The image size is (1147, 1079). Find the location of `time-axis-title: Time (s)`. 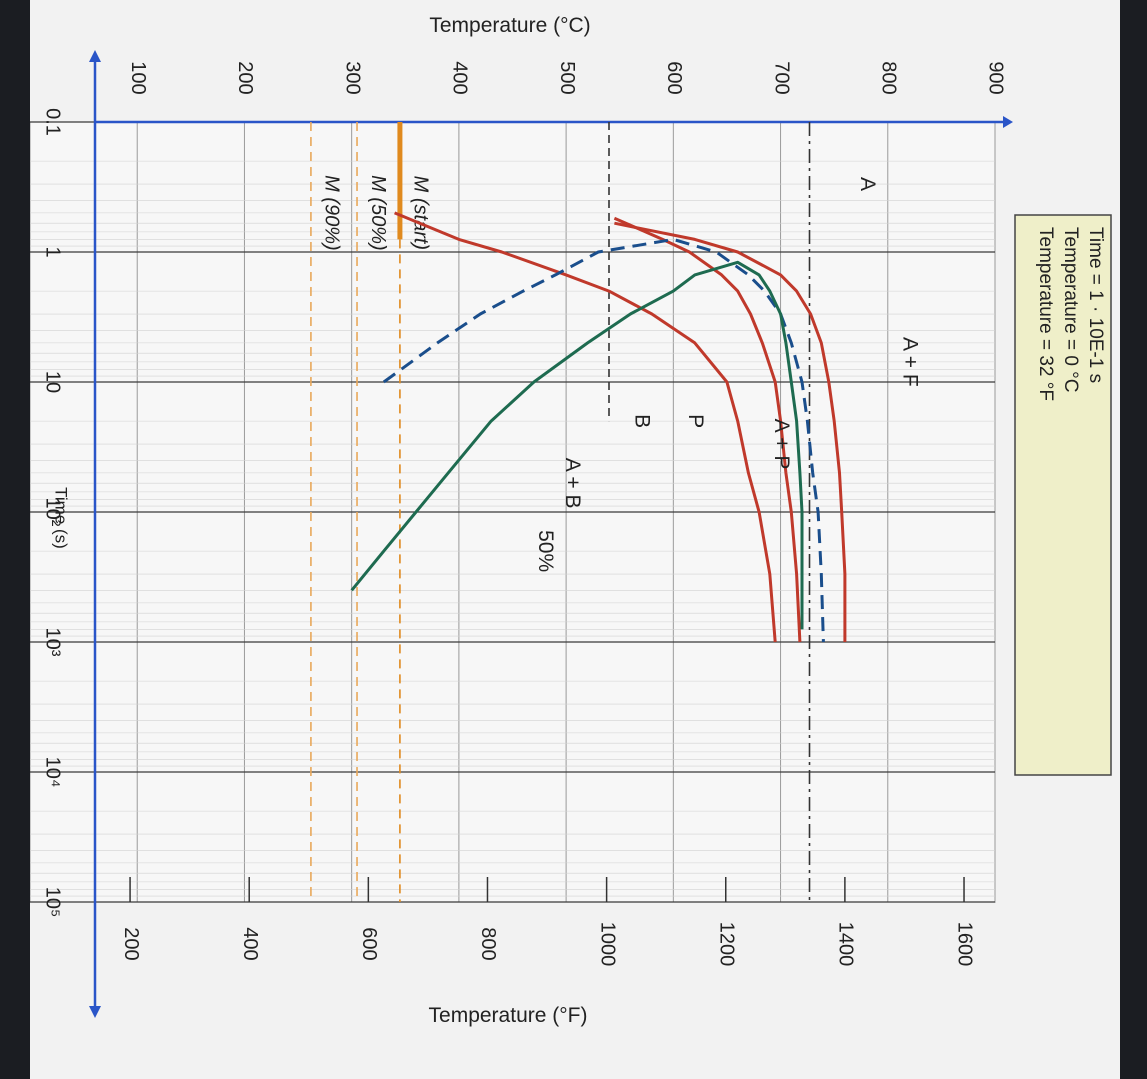

time-axis-title: Time (s) is located at coordinates (61, 518).